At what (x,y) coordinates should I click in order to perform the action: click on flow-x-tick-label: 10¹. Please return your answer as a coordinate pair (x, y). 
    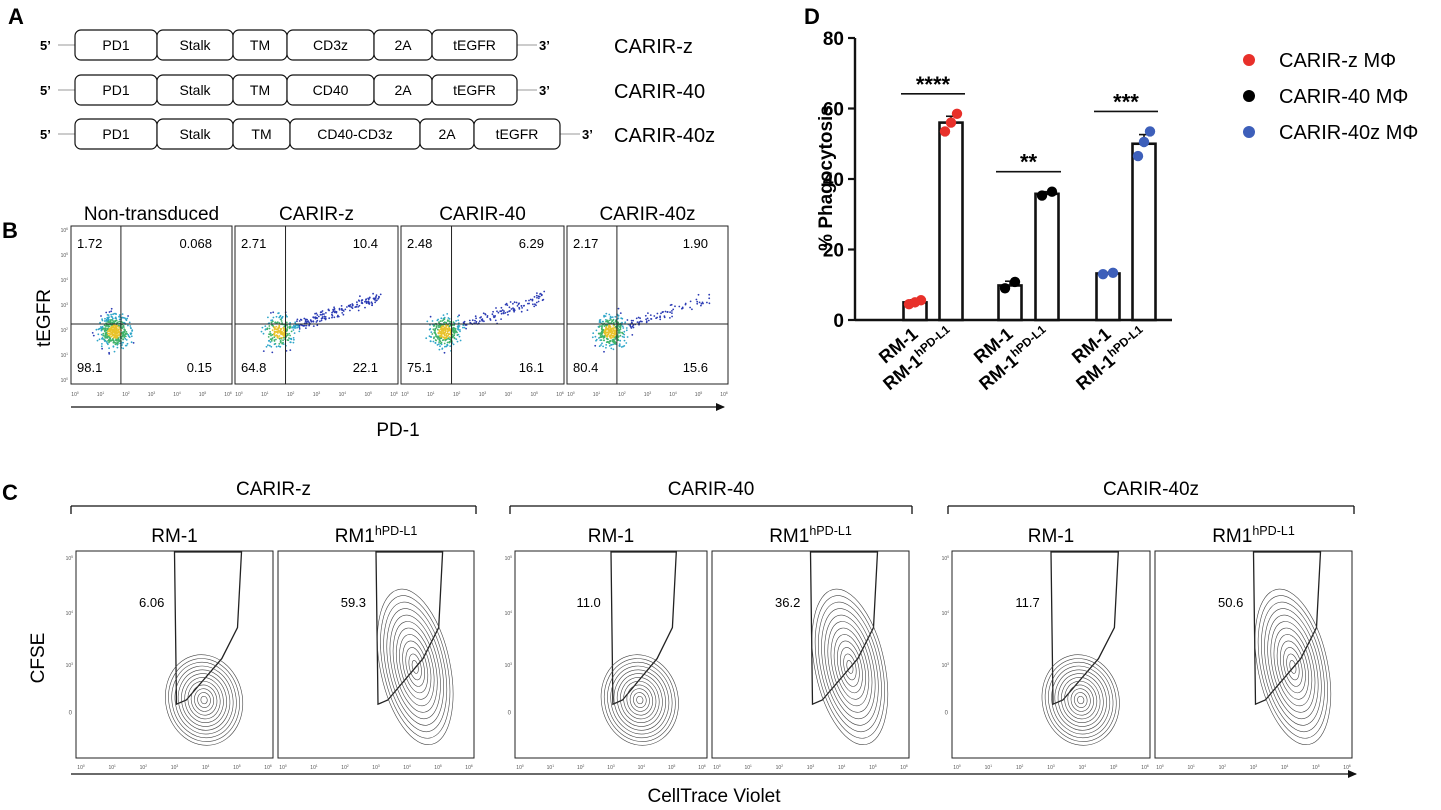
    Looking at the image, I should click on (1191, 767).